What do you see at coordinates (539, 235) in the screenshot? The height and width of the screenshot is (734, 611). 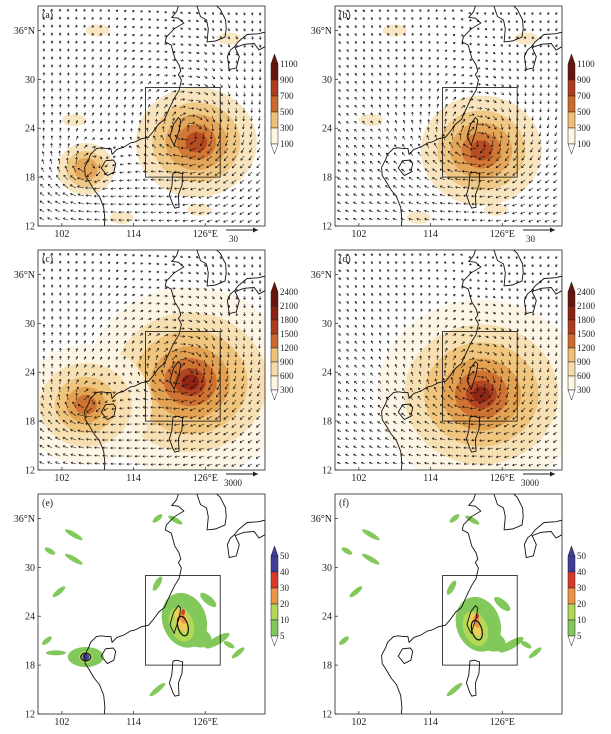 I see `vector-reference-b: 30` at bounding box center [539, 235].